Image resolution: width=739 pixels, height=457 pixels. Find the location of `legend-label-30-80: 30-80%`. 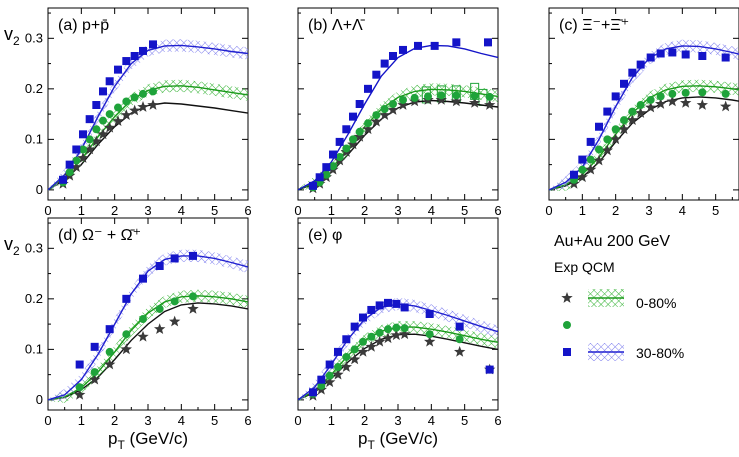

legend-label-30-80: 30-80% is located at coordinates (660, 353).